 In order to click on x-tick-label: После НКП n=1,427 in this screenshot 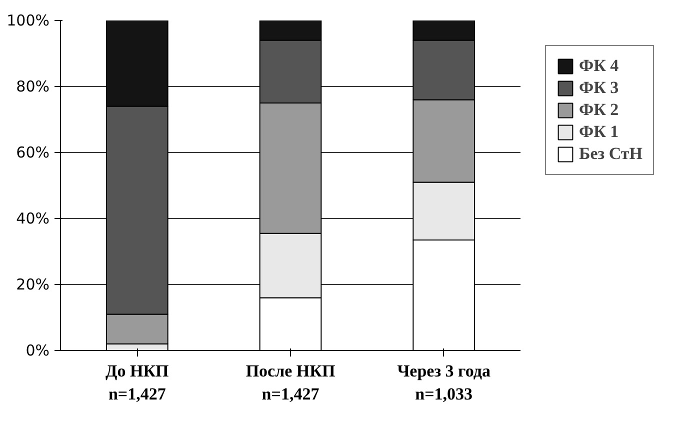, I will do `click(291, 383)`.